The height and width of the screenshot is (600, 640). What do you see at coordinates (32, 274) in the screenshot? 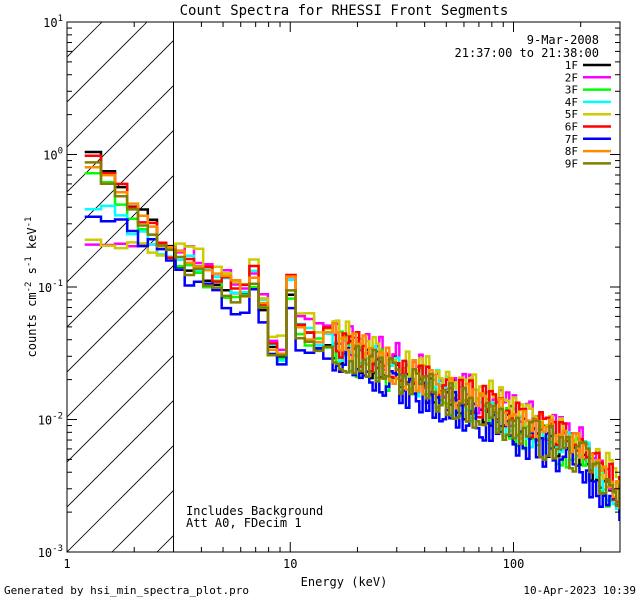
I see `y-label-mid: s` at bounding box center [32, 274].